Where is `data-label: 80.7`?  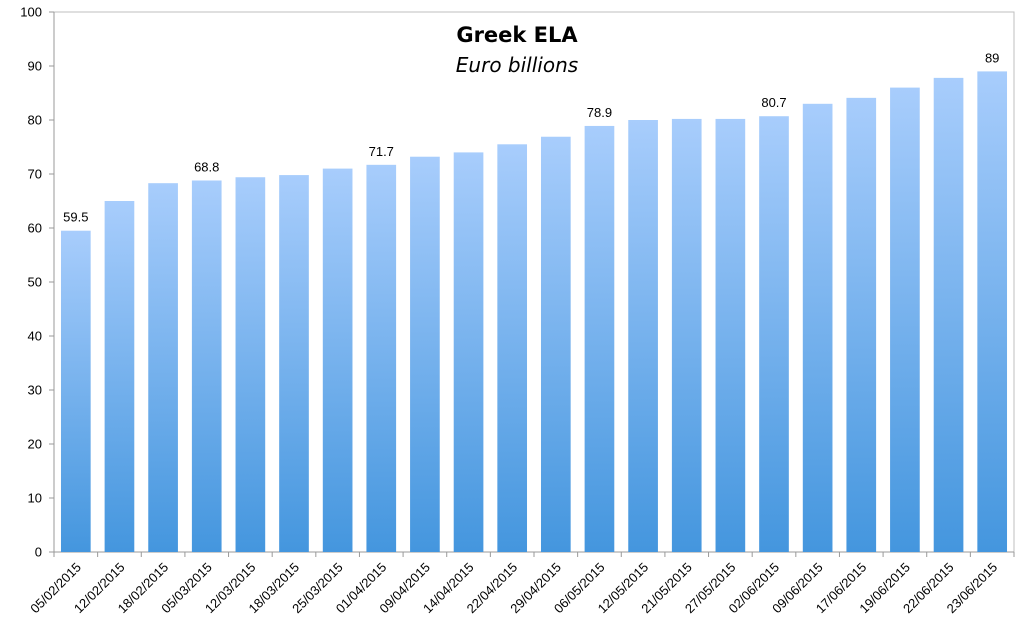 data-label: 80.7 is located at coordinates (773, 102).